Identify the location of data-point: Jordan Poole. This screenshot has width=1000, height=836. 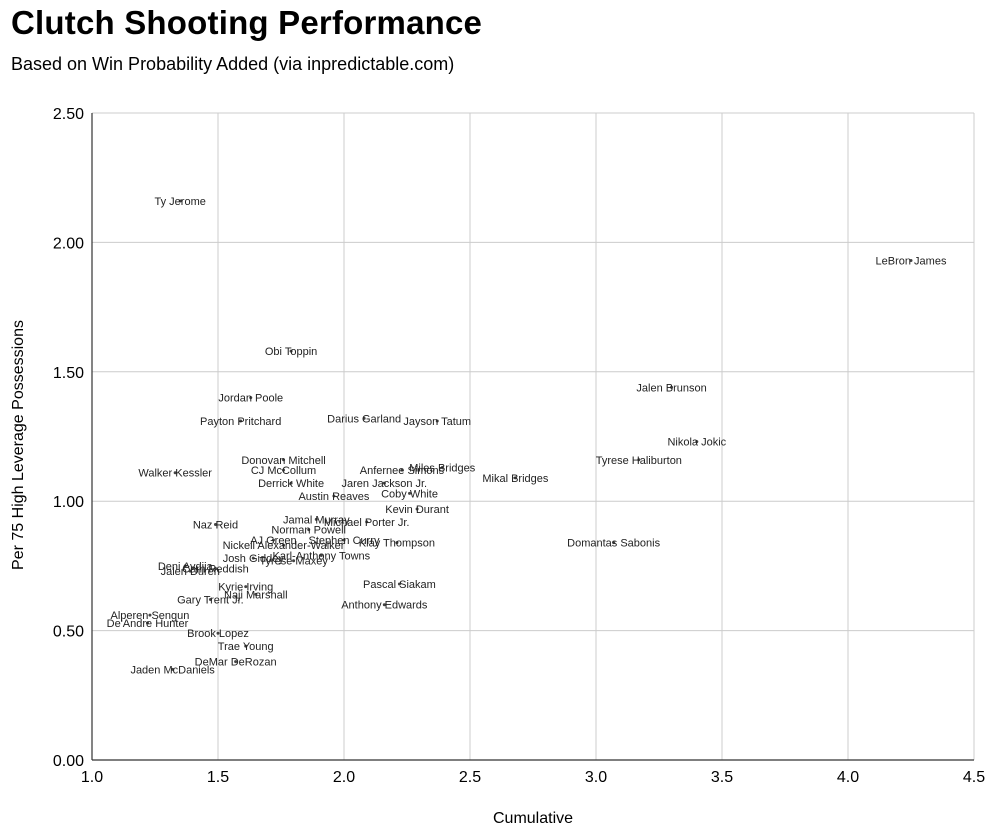
(250, 399).